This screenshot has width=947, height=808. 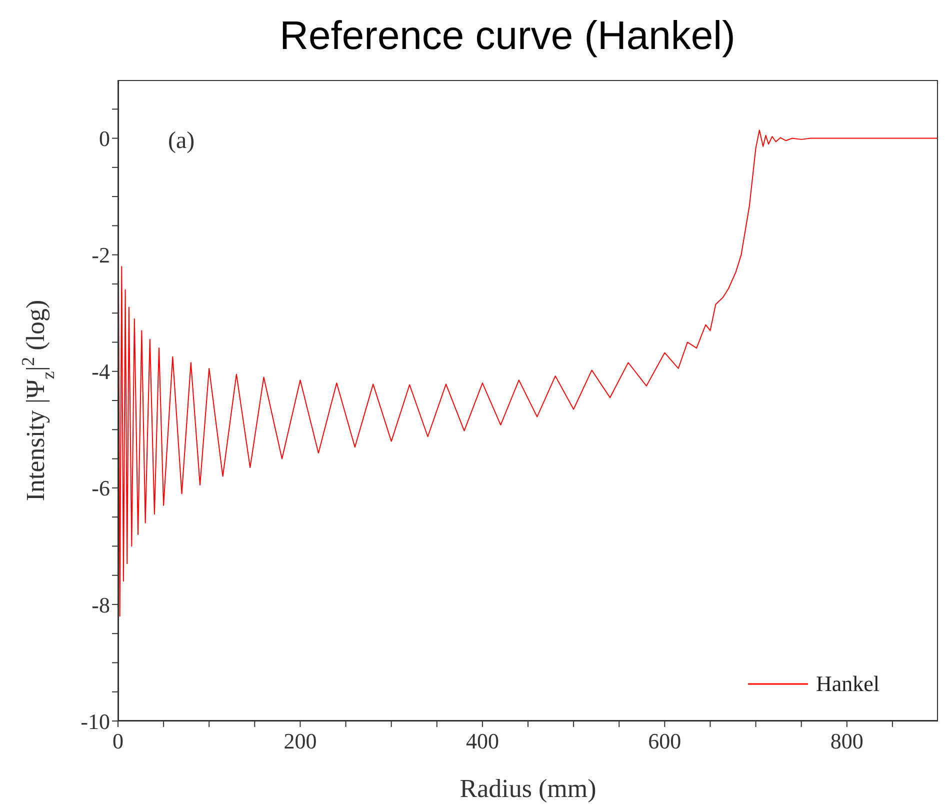 What do you see at coordinates (101, 605) in the screenshot?
I see `y-tick-label: -8` at bounding box center [101, 605].